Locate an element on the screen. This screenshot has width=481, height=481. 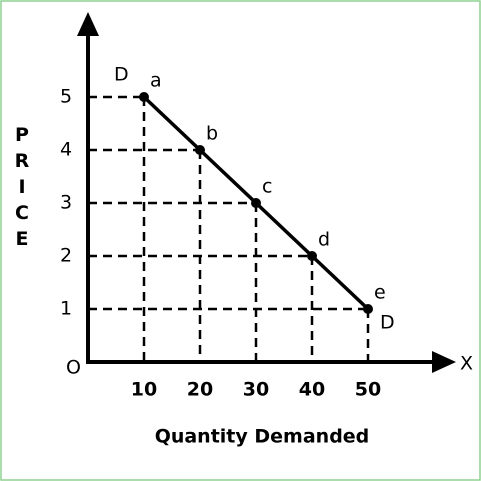
y-tick-label: 5 is located at coordinates (66, 97).